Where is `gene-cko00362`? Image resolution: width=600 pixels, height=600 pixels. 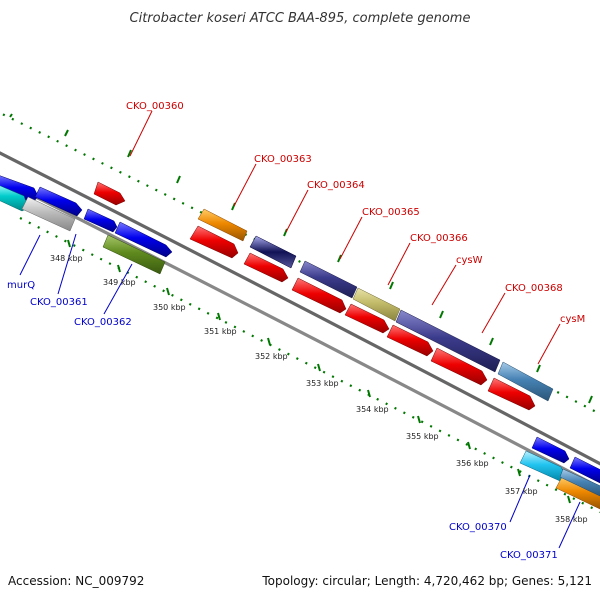
gene-cko00362 is located at coordinates (134, 254).